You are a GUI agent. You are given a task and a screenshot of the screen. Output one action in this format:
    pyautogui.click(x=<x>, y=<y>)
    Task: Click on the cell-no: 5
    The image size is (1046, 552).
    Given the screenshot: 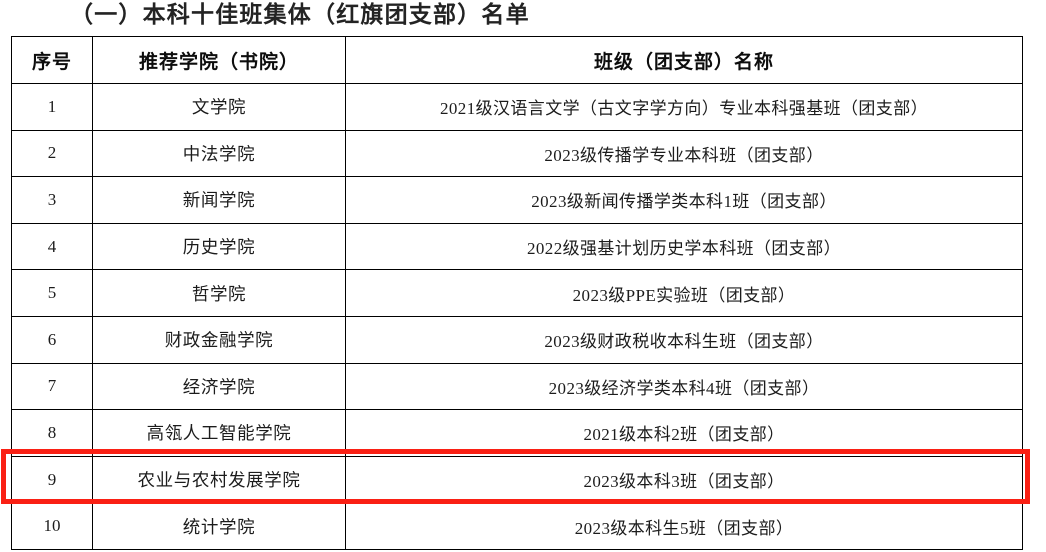 What is the action you would take?
    pyautogui.click(x=52, y=293)
    